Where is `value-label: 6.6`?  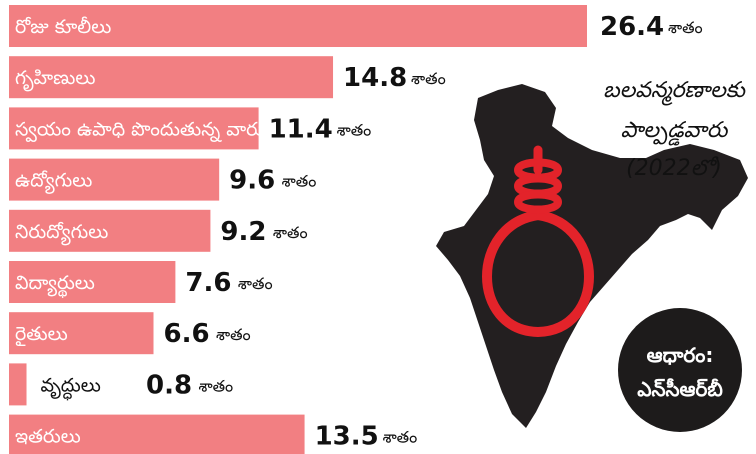
value-label: 6.6 is located at coordinates (187, 334).